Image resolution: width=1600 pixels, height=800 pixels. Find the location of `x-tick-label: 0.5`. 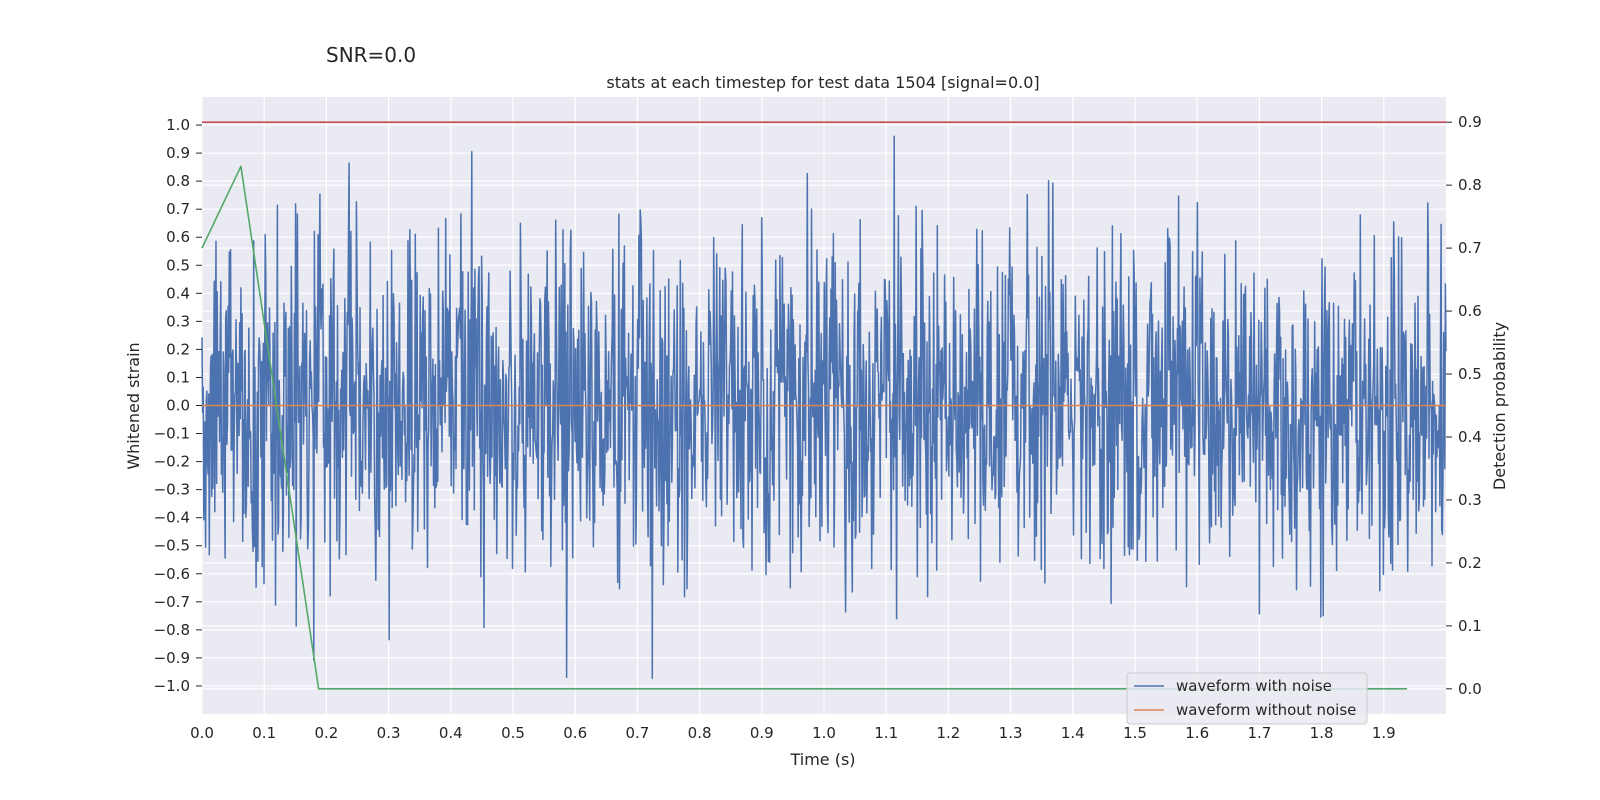

x-tick-label: 0.5 is located at coordinates (513, 733).